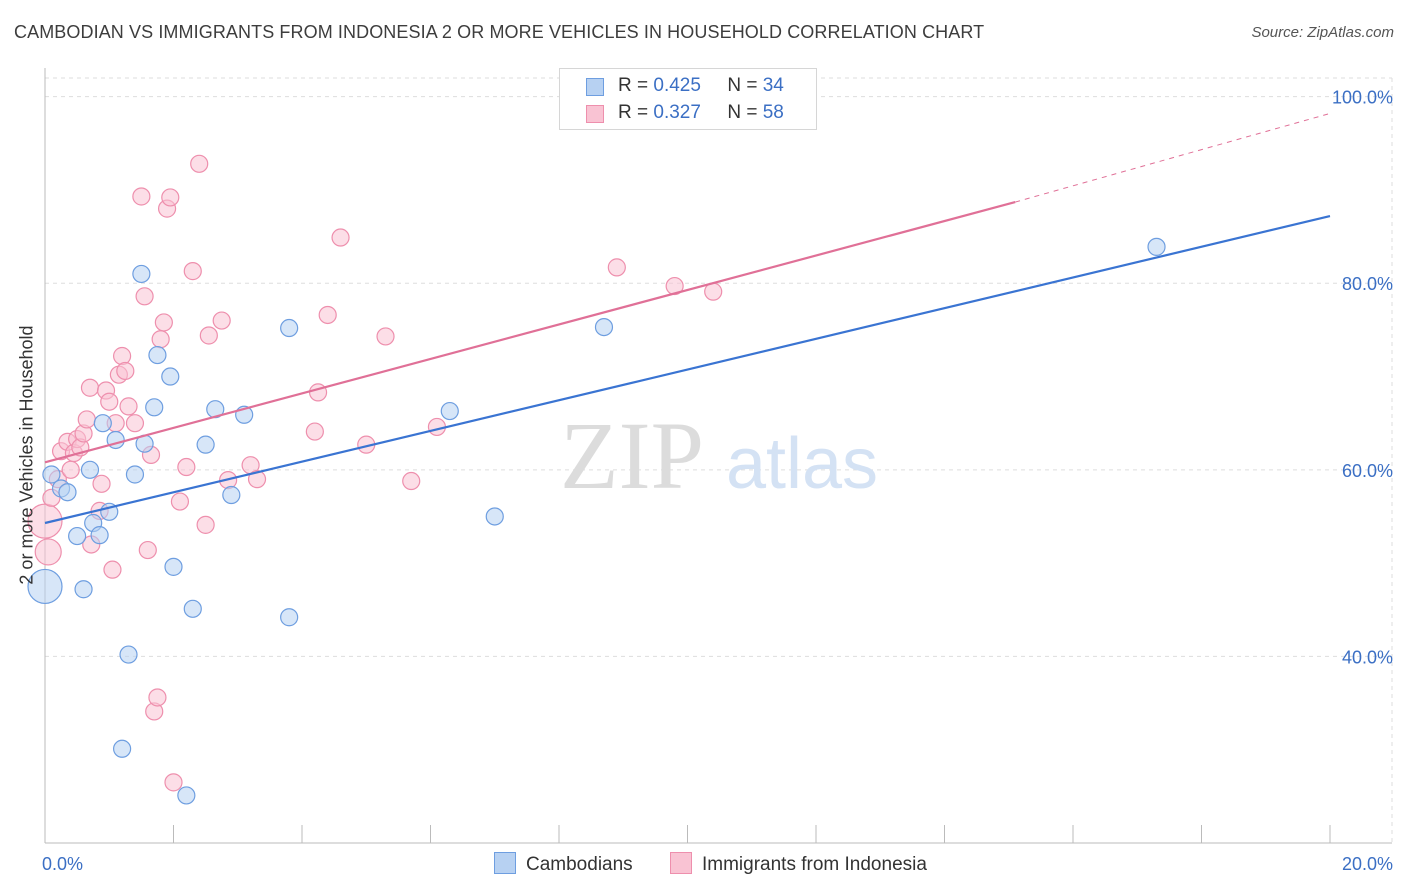 The image size is (1406, 892). I want to click on r-value-cambodians: 0.425, so click(677, 85).